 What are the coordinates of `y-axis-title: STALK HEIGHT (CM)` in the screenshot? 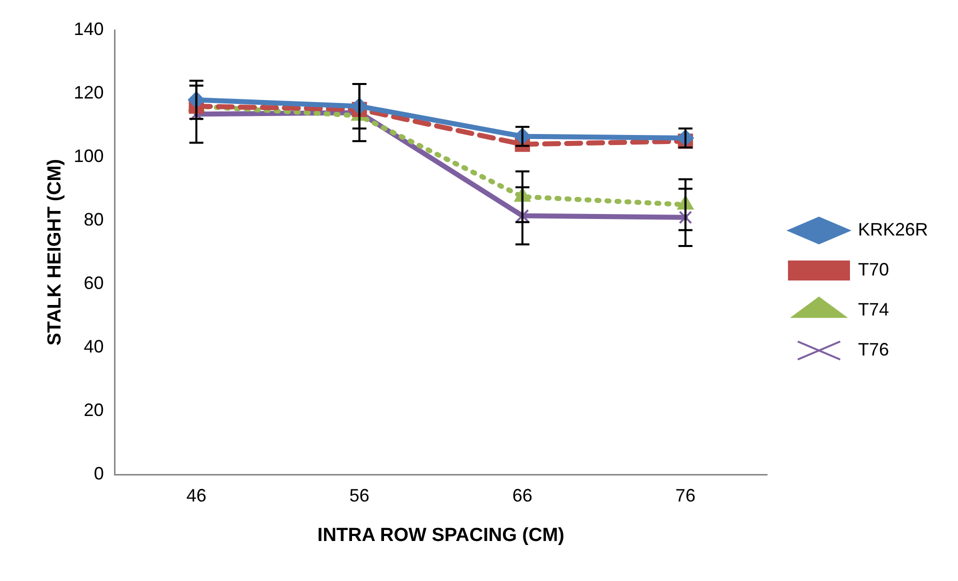 It's located at (55, 252).